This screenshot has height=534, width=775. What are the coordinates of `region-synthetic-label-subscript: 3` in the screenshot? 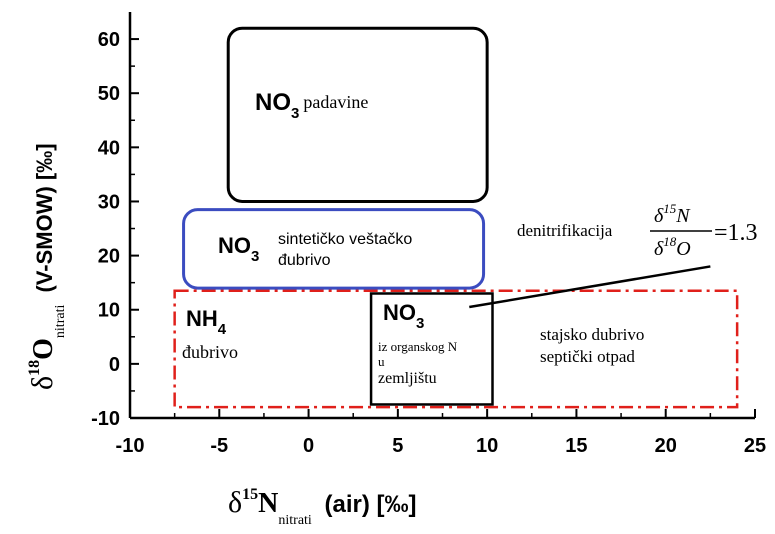 It's located at (255, 256).